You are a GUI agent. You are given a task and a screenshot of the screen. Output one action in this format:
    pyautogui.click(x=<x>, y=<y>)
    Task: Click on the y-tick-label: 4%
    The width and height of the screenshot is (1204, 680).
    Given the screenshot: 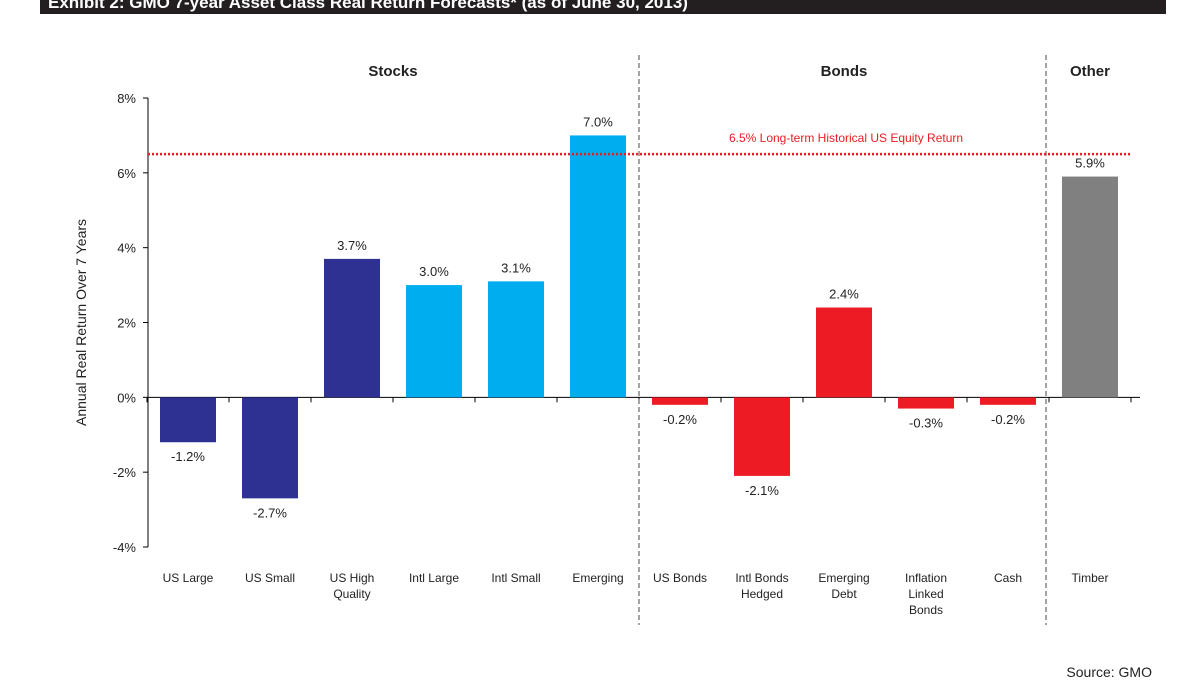 What is the action you would take?
    pyautogui.click(x=126, y=248)
    